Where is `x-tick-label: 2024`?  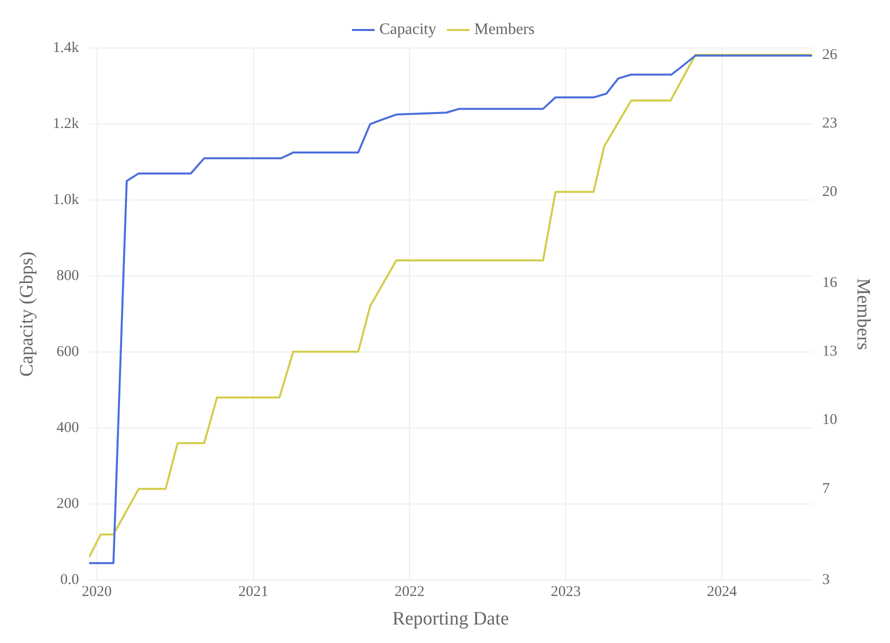
x-tick-label: 2024 is located at coordinates (722, 592).